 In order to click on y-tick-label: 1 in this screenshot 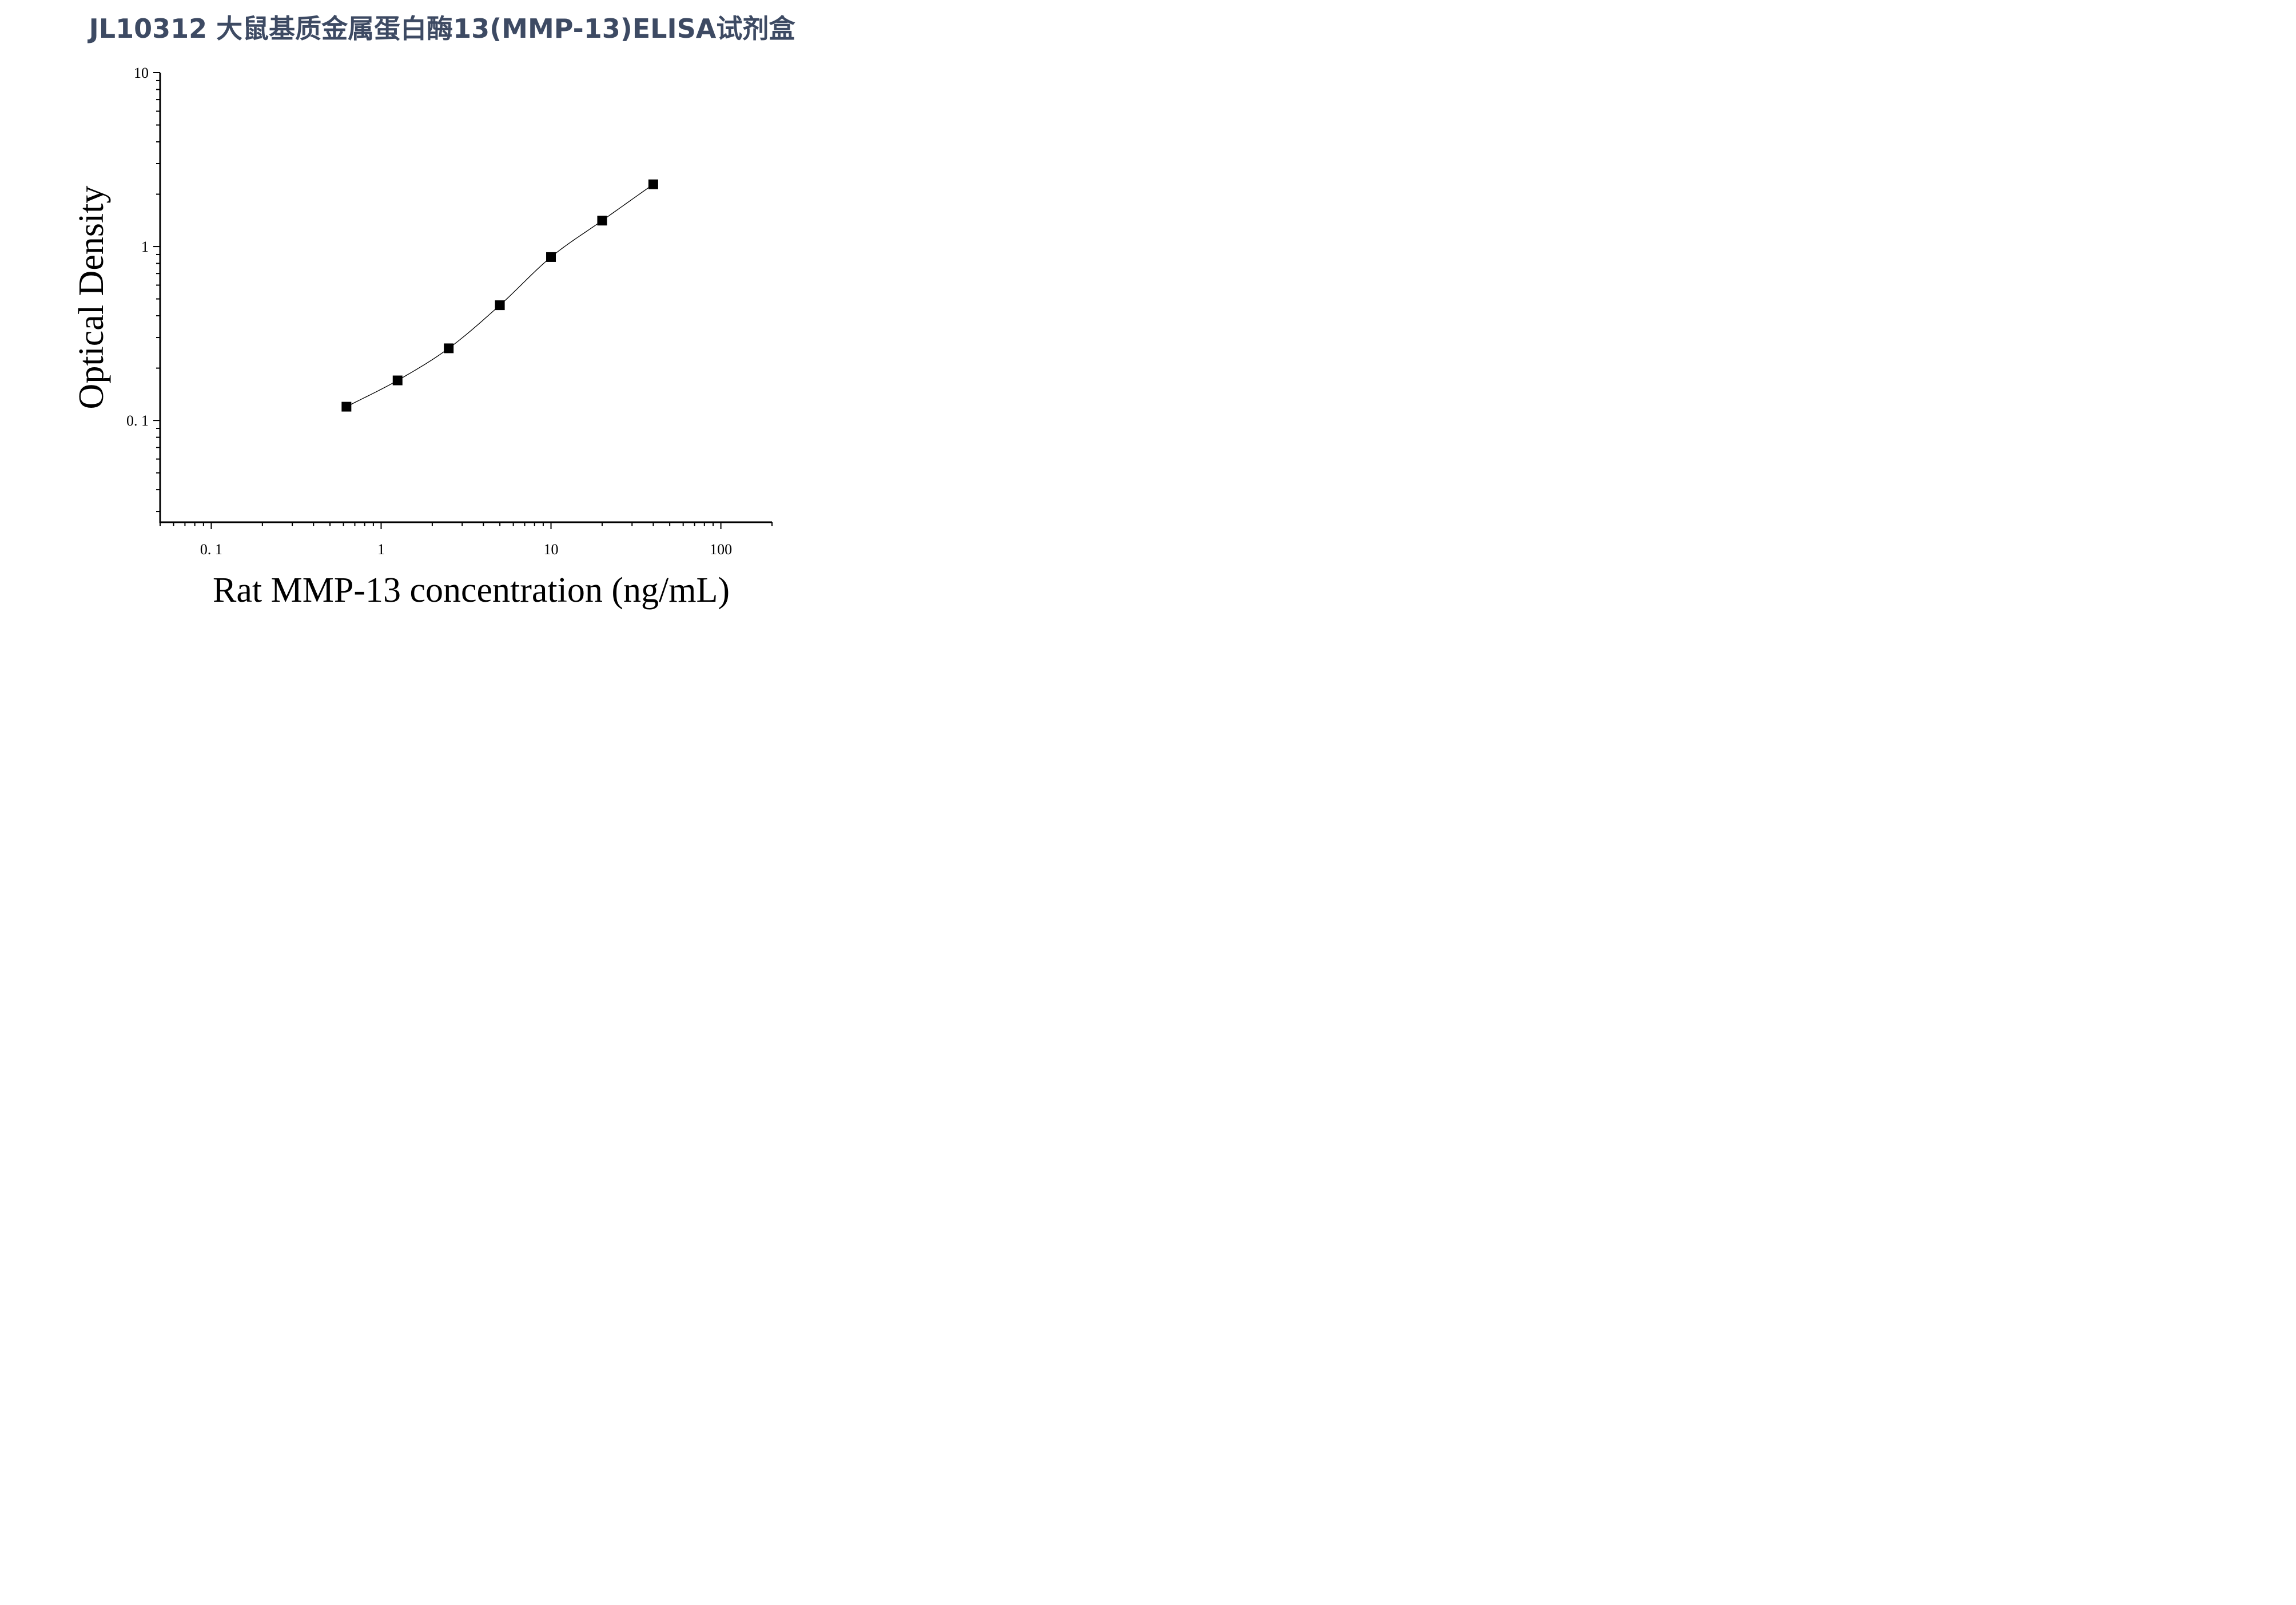, I will do `click(145, 247)`.